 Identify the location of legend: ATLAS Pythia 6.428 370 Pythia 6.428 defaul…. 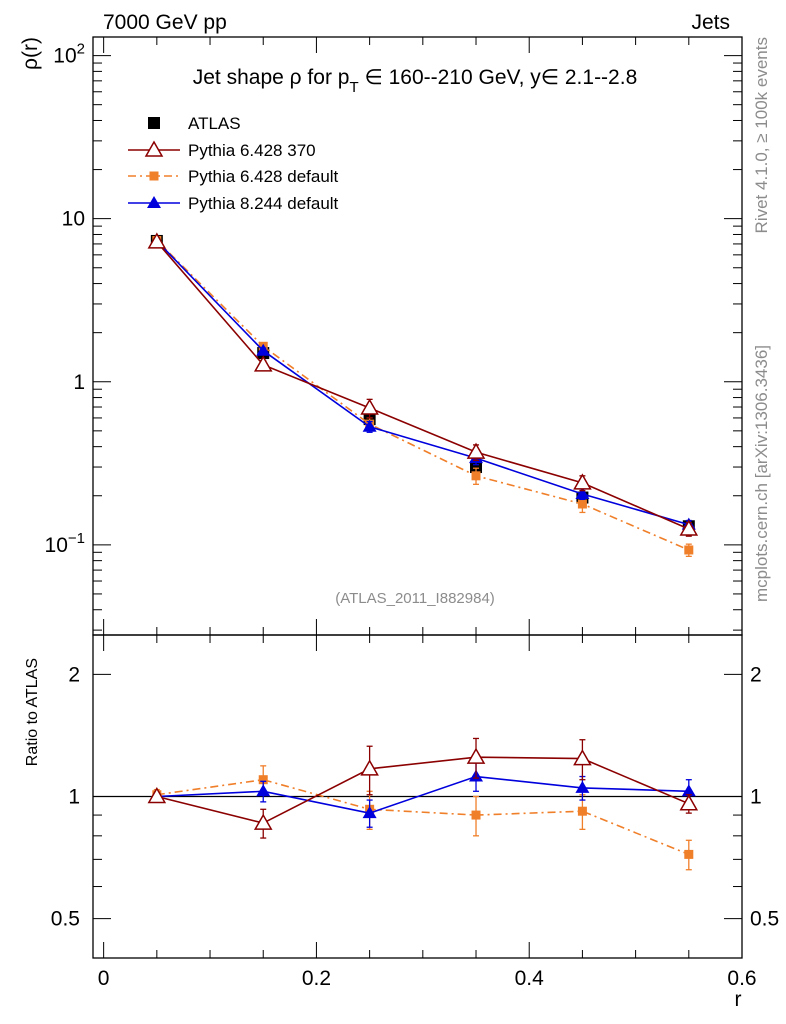
(233, 163).